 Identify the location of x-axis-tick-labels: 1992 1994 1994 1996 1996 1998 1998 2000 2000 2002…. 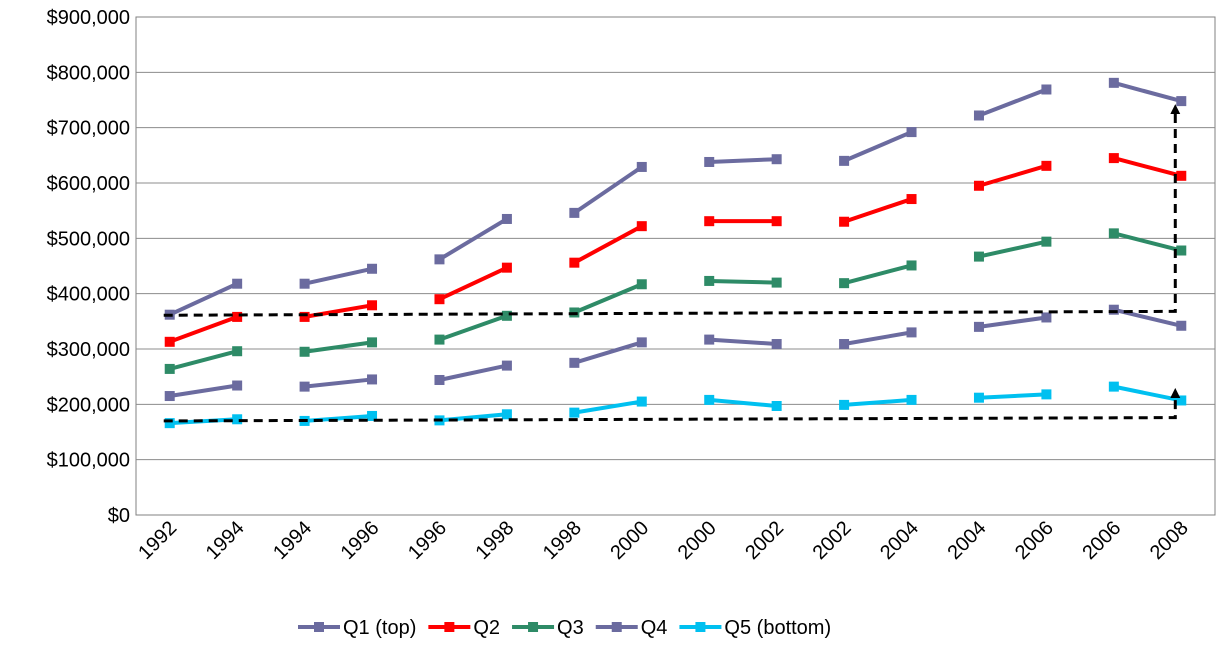
(663, 540).